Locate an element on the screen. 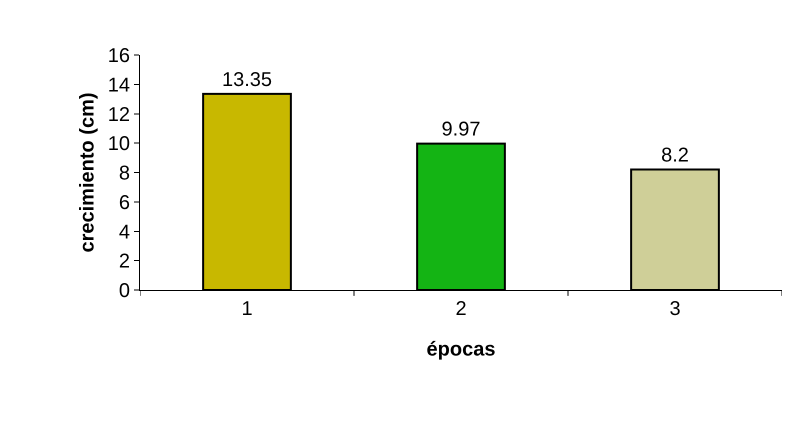 This screenshot has width=793, height=423. x-tick-label: 3 is located at coordinates (675, 309).